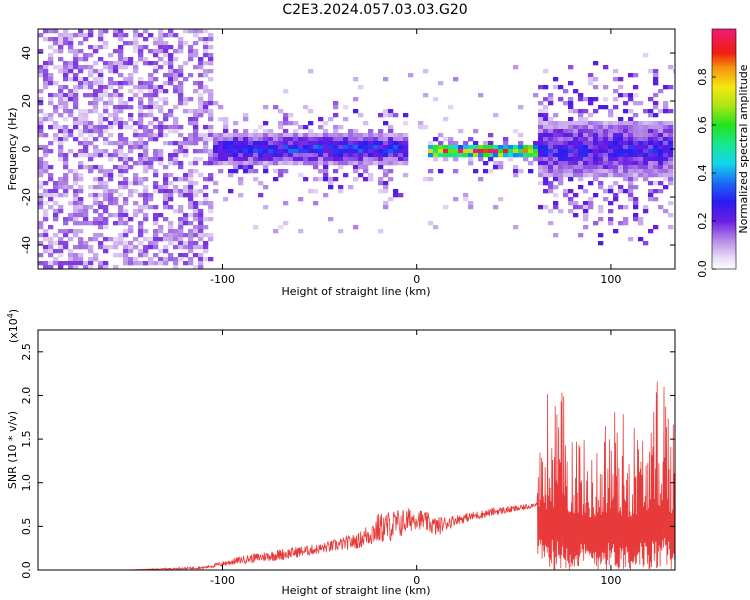  I want to click on snr-x-tick-label: 0, so click(416, 580).